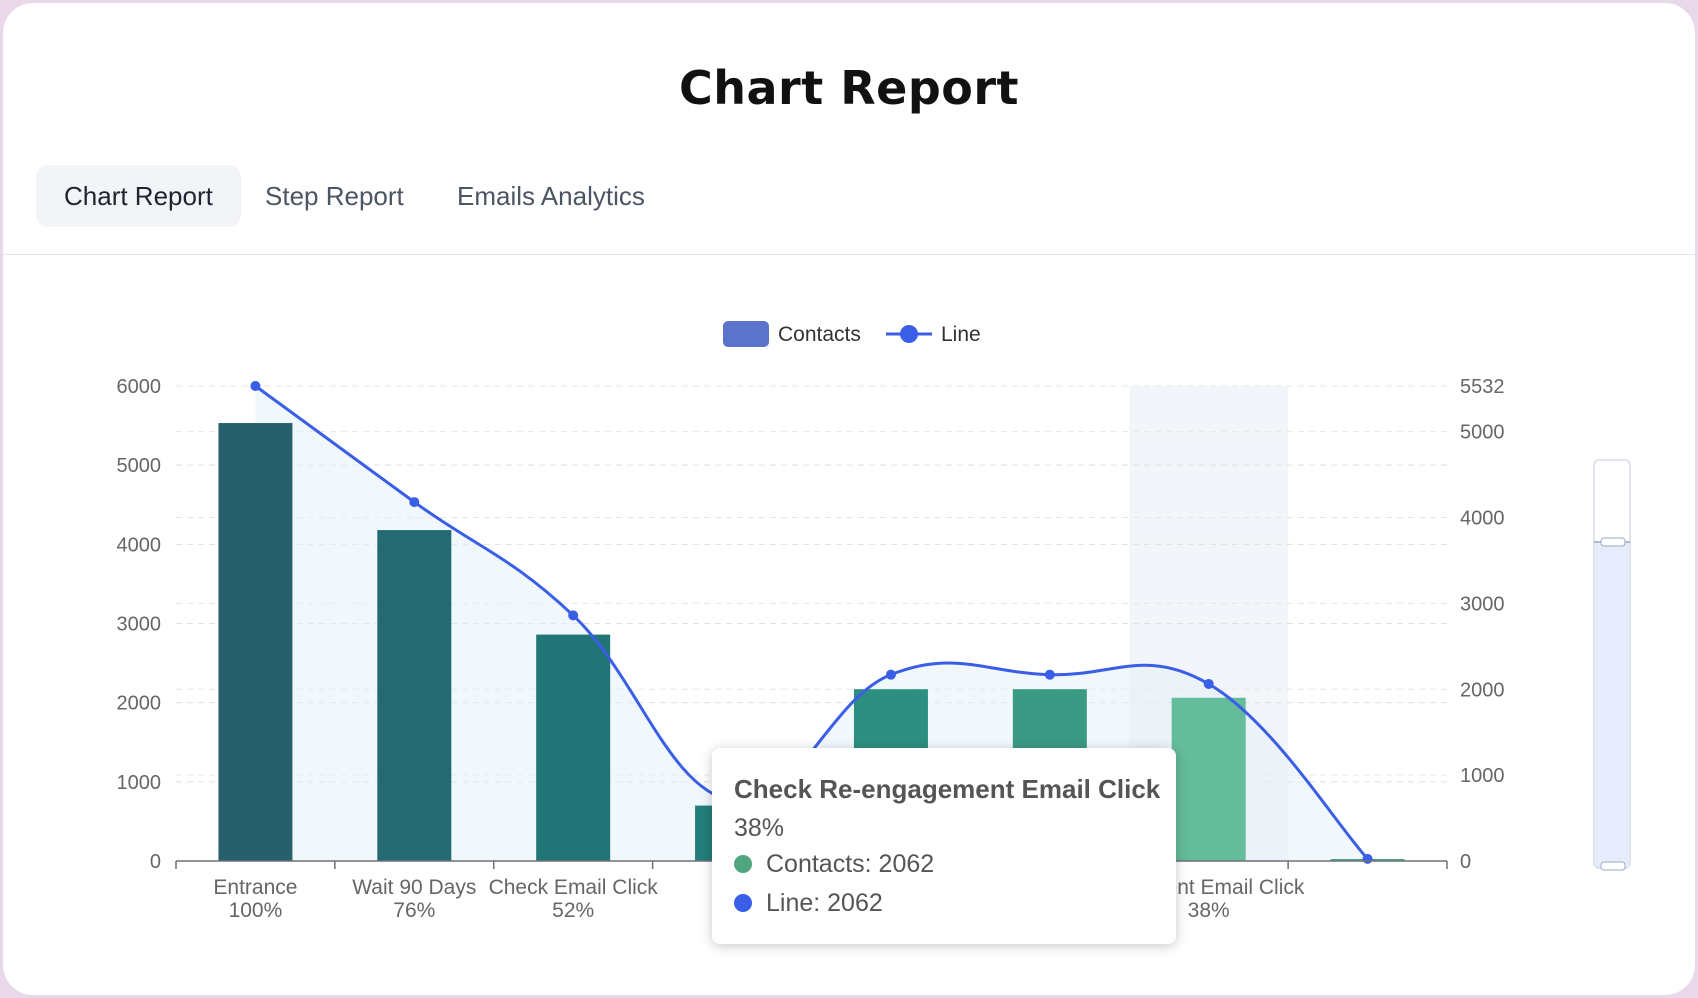  Describe the element at coordinates (961, 334) in the screenshot. I see `legend-line-label: Line` at that location.